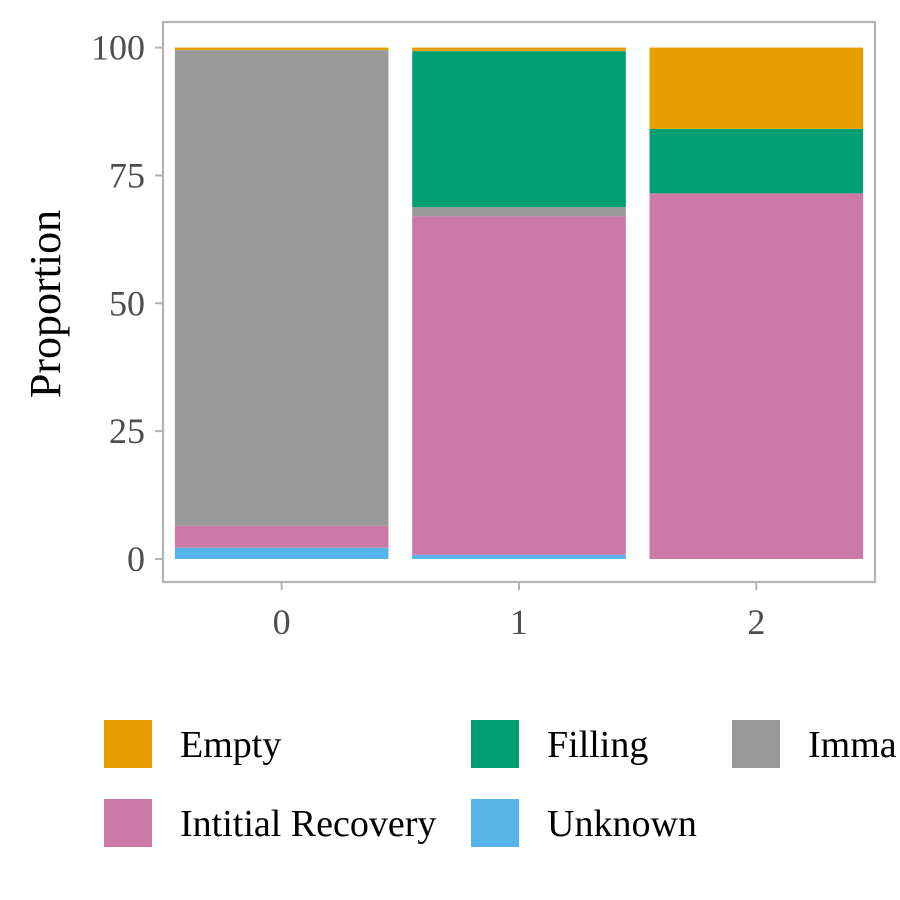 The image size is (900, 900). I want to click on y-tick-label: 25, so click(127, 431).